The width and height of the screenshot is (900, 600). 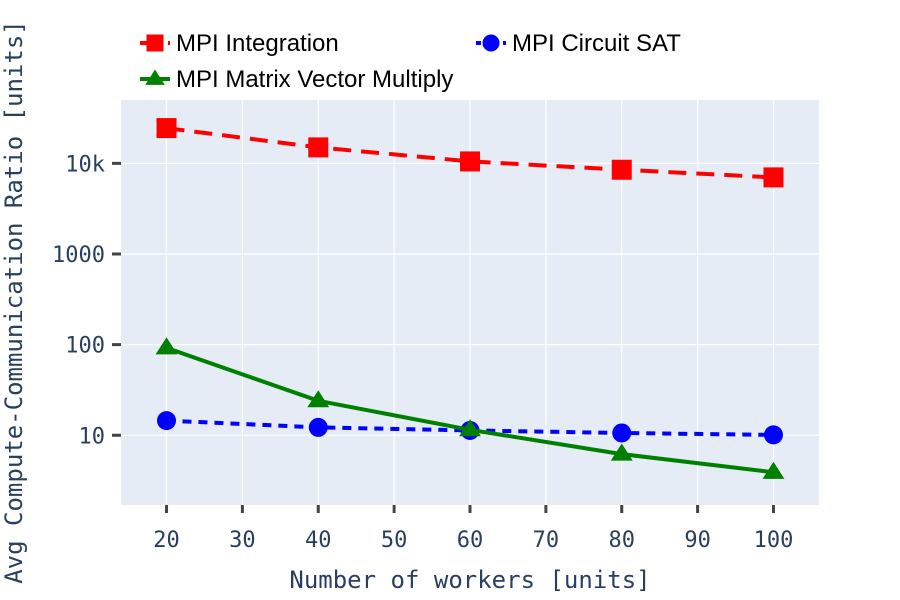 What do you see at coordinates (469, 580) in the screenshot?
I see `x-axis-title: Number of workers [units]` at bounding box center [469, 580].